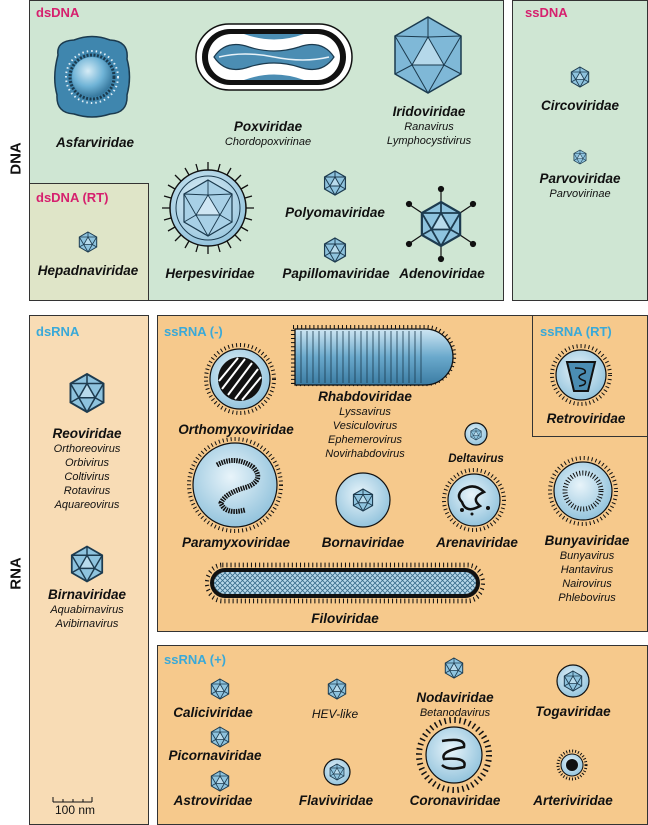 This screenshot has height=825, width=648. I want to click on parvoviridae-subfamily: Parvovirinae, so click(580, 194).